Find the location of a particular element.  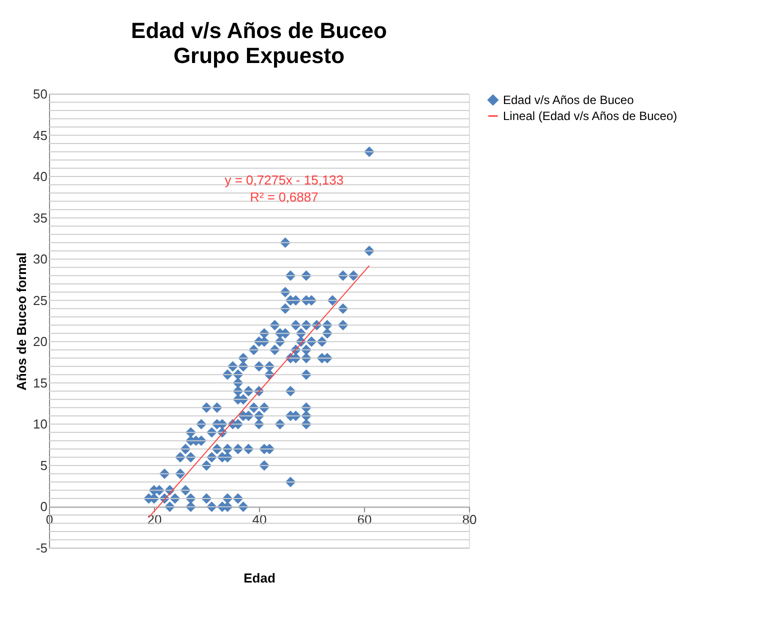

annotation: R² = 0,6887 is located at coordinates (284, 196).